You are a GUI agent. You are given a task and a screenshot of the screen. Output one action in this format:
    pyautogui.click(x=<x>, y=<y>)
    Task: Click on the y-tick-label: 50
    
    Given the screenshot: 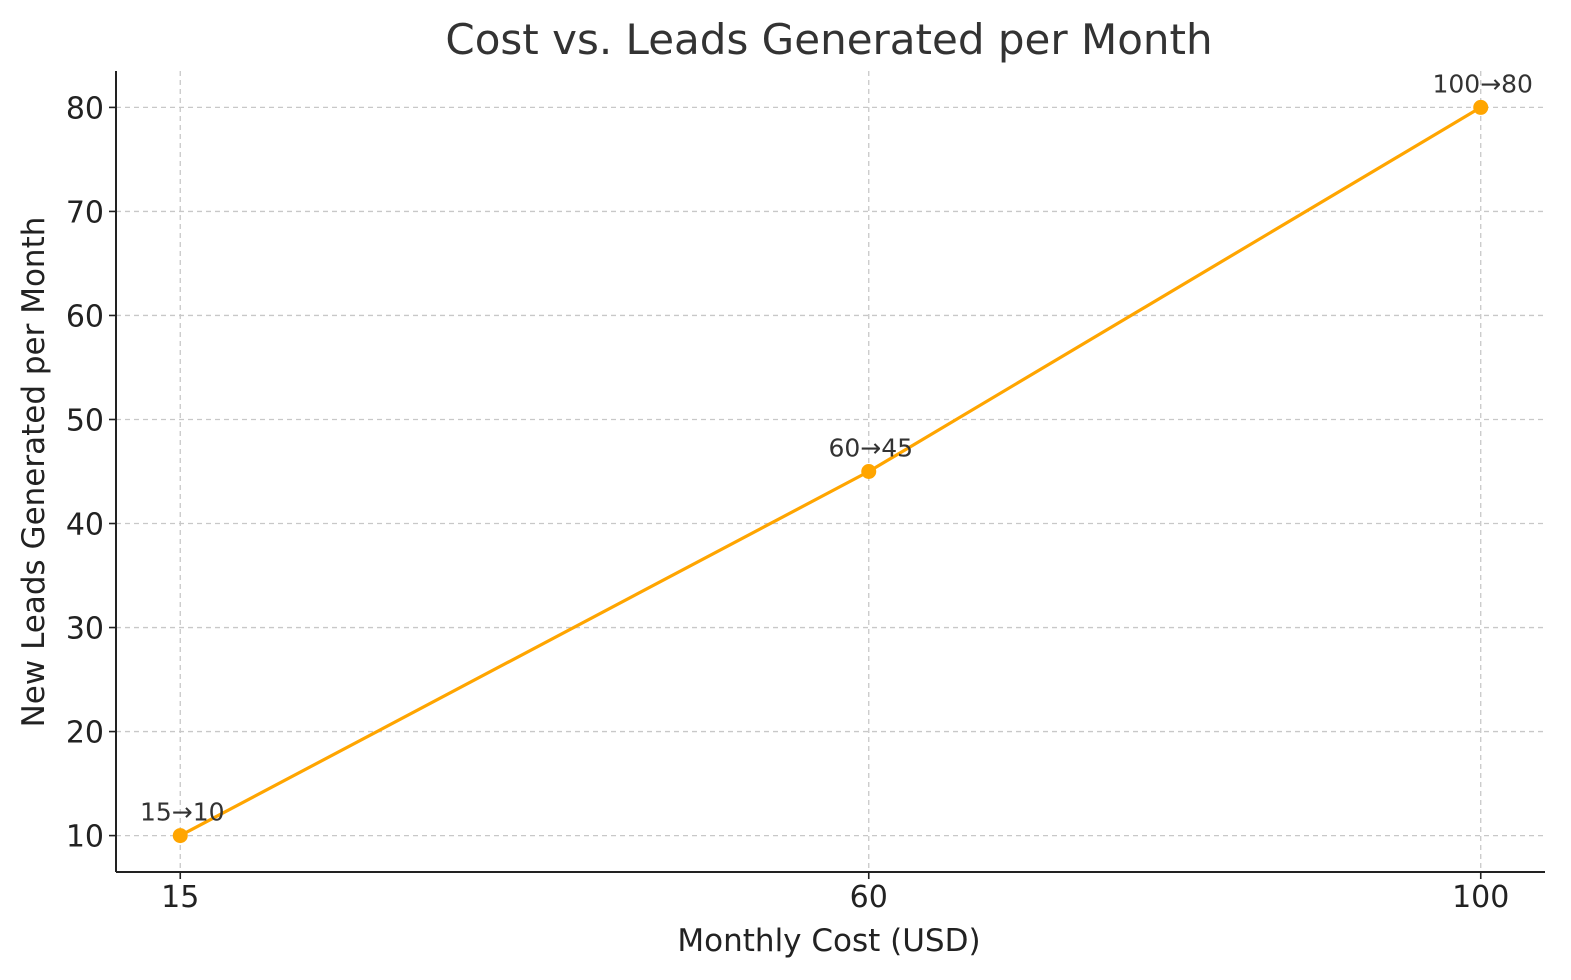 What is the action you would take?
    pyautogui.click(x=85, y=420)
    